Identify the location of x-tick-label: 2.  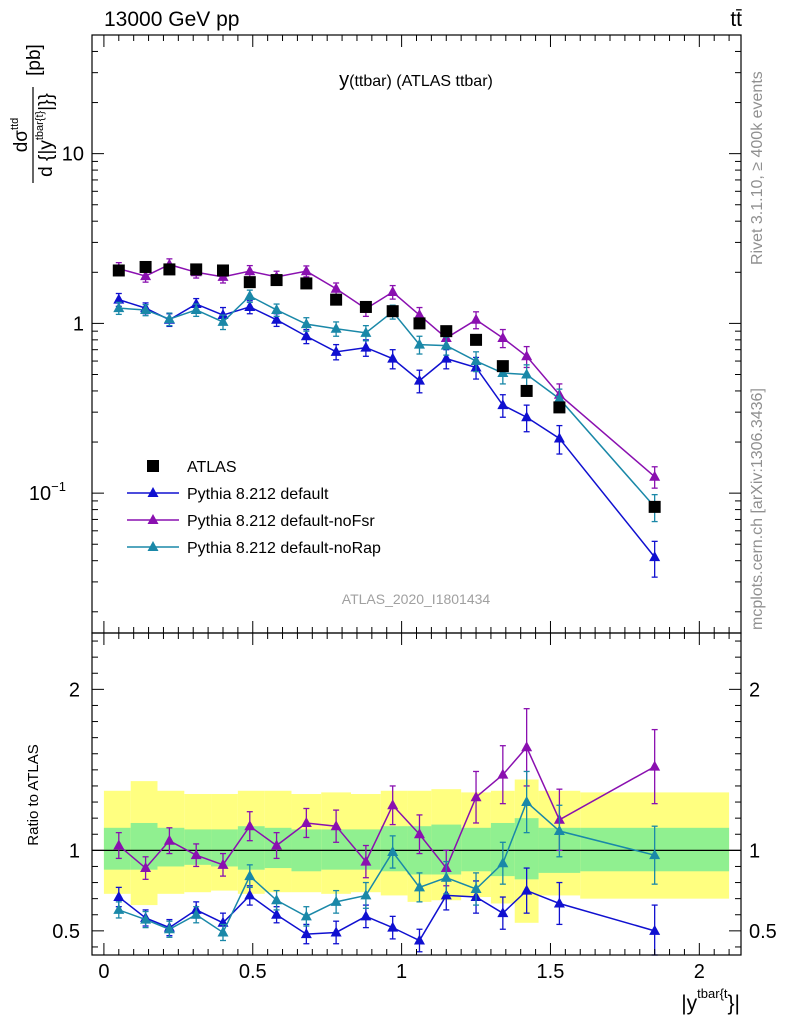
(699, 972).